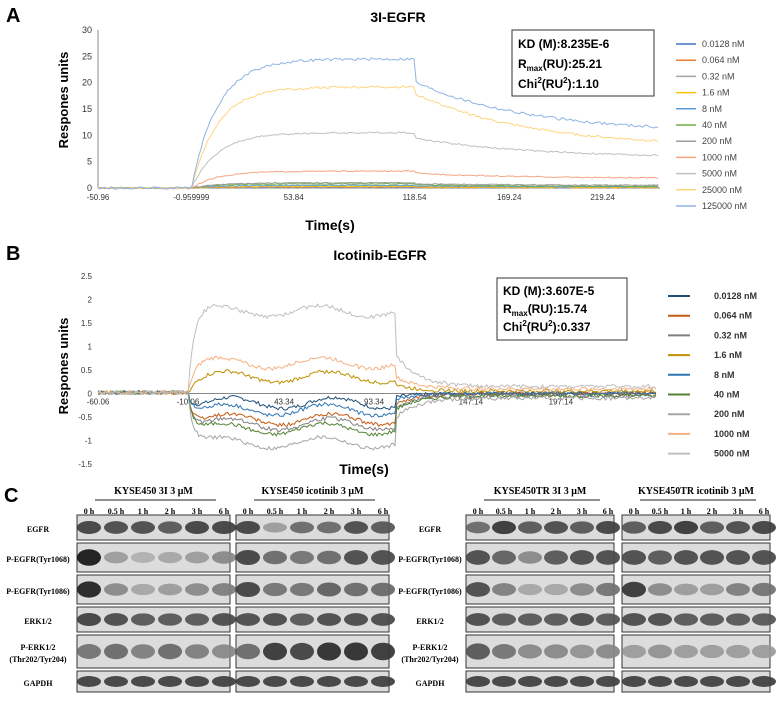 The width and height of the screenshot is (782, 710). I want to click on x-tick-label-a: 219.24, so click(602, 197).